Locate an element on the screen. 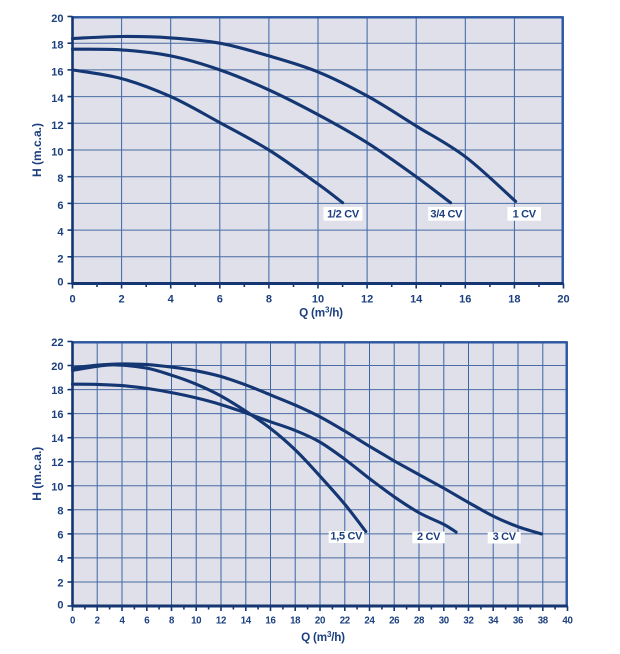 The width and height of the screenshot is (620, 654). svg-text: 1,5 CV is located at coordinates (346, 537).